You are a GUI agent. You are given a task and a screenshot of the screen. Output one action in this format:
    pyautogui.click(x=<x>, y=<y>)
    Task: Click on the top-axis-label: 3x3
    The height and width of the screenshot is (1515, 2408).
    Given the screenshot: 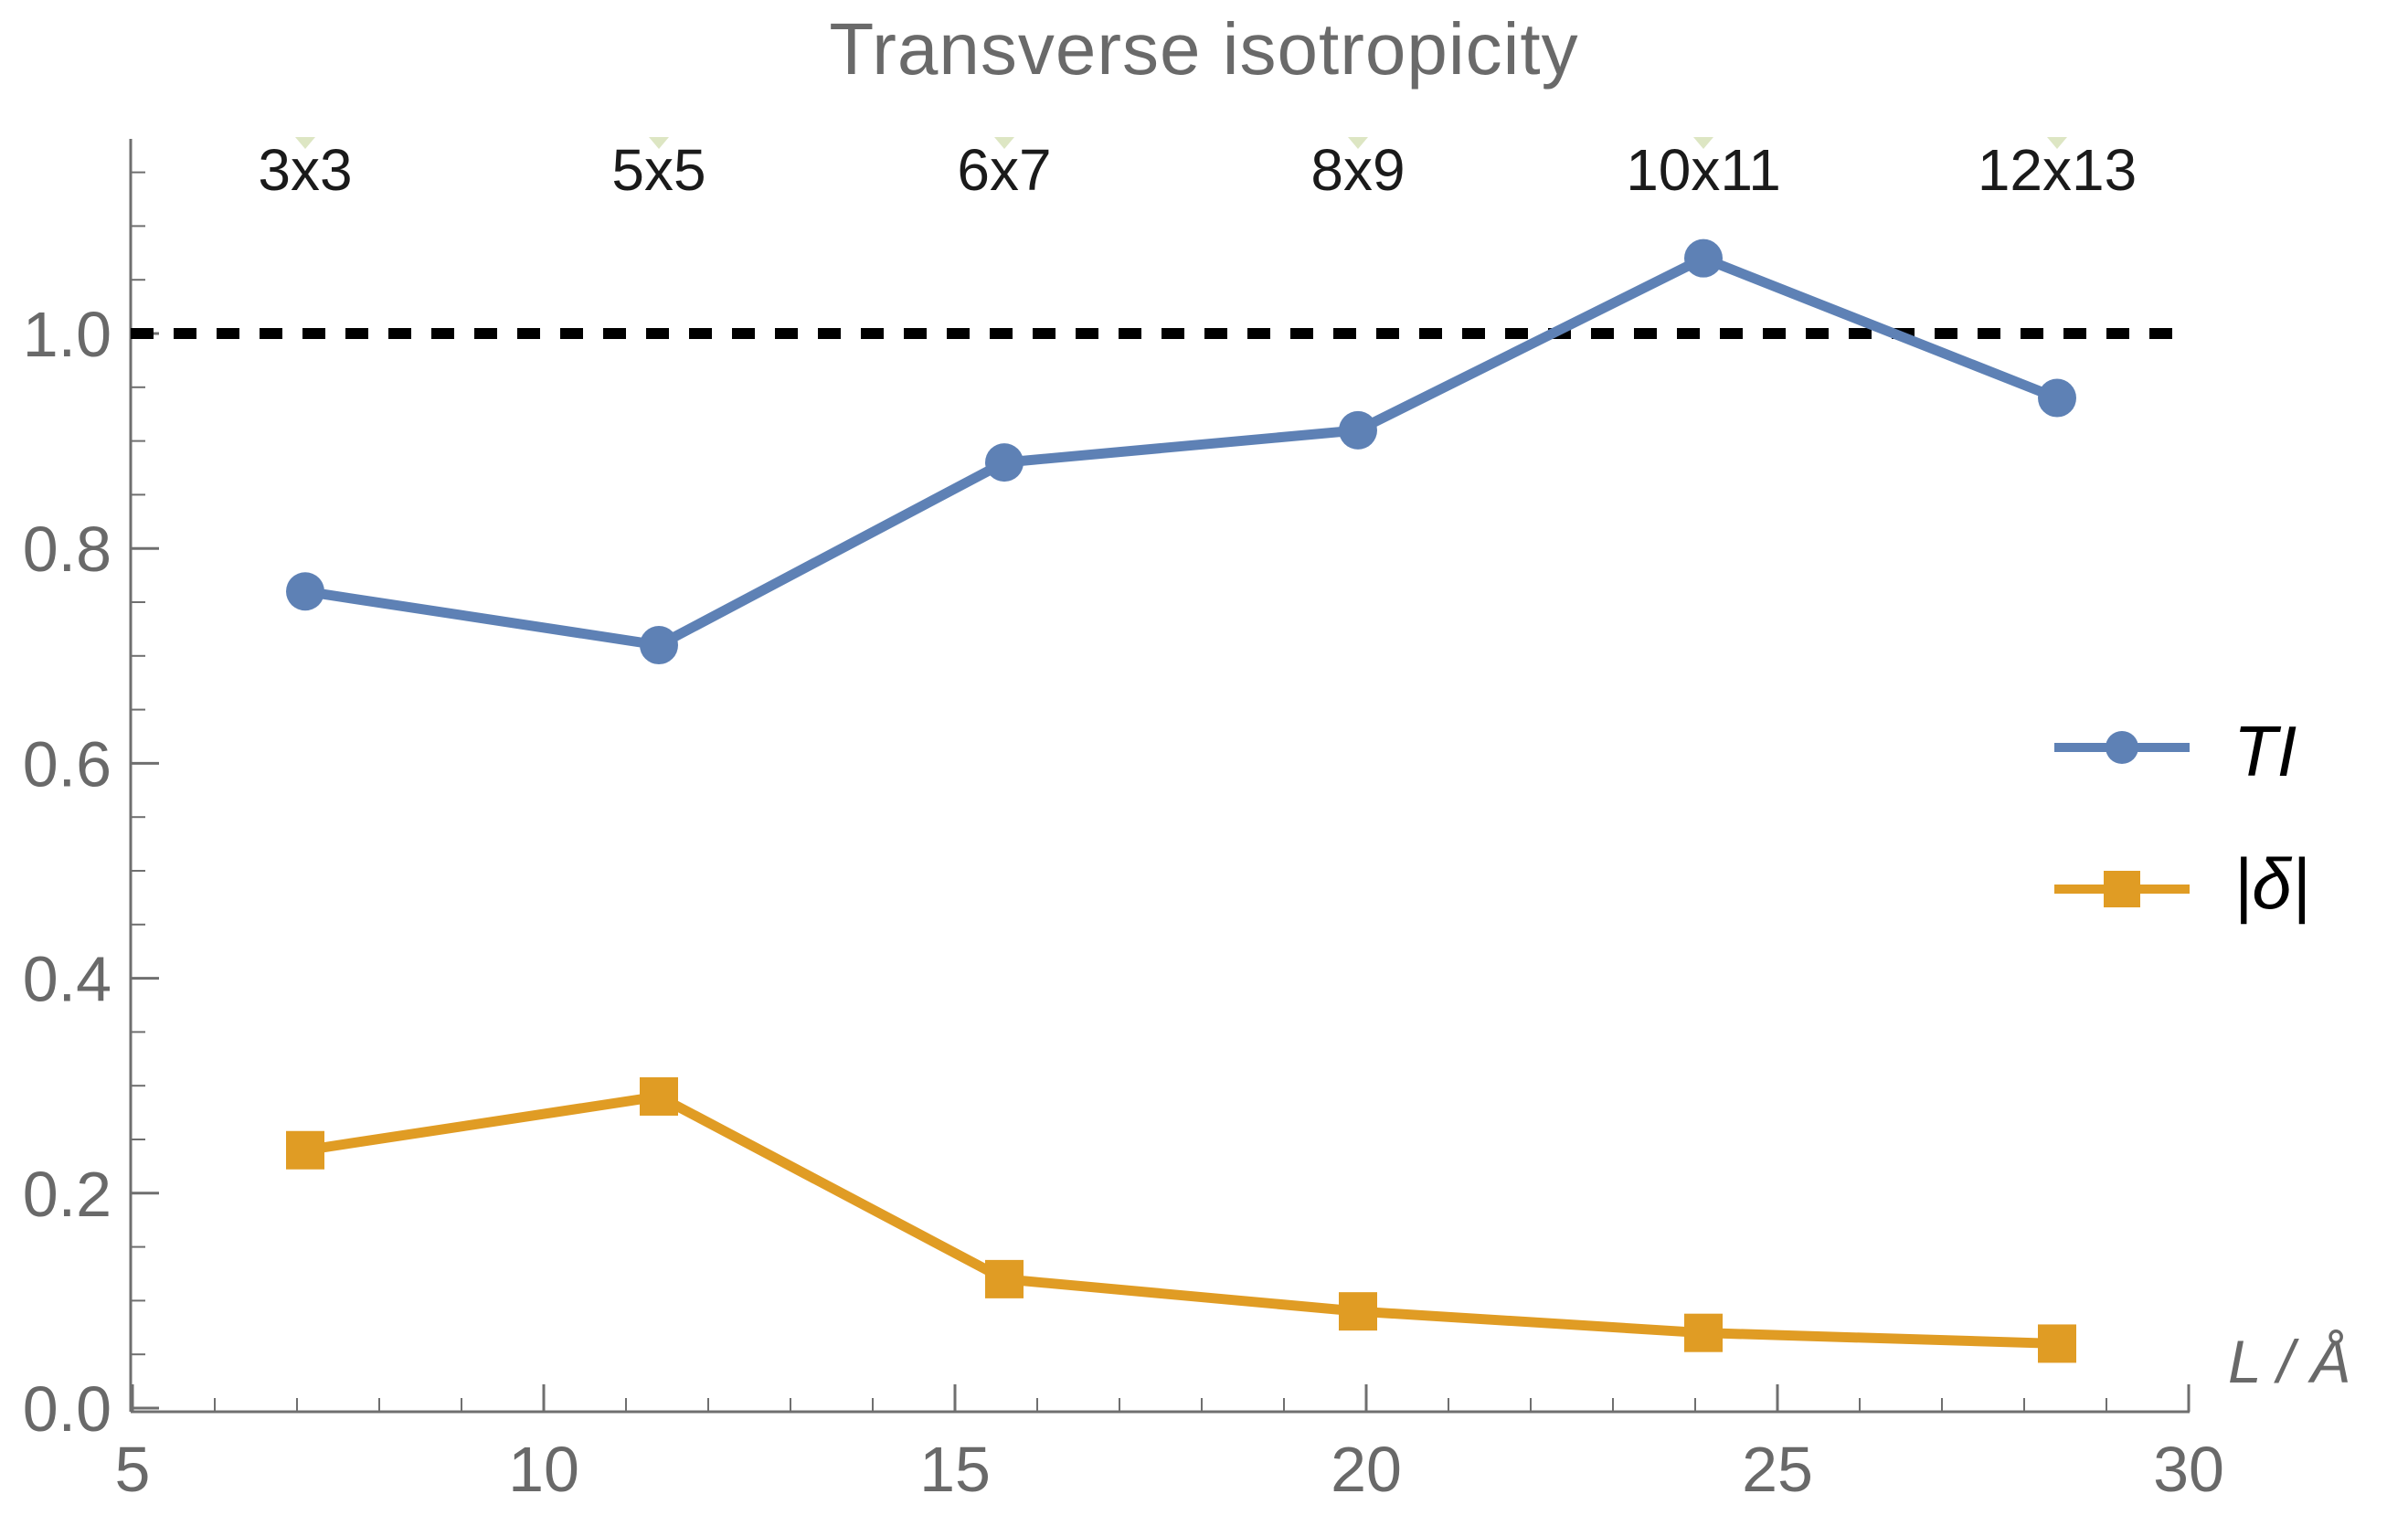 What is the action you would take?
    pyautogui.click(x=305, y=170)
    